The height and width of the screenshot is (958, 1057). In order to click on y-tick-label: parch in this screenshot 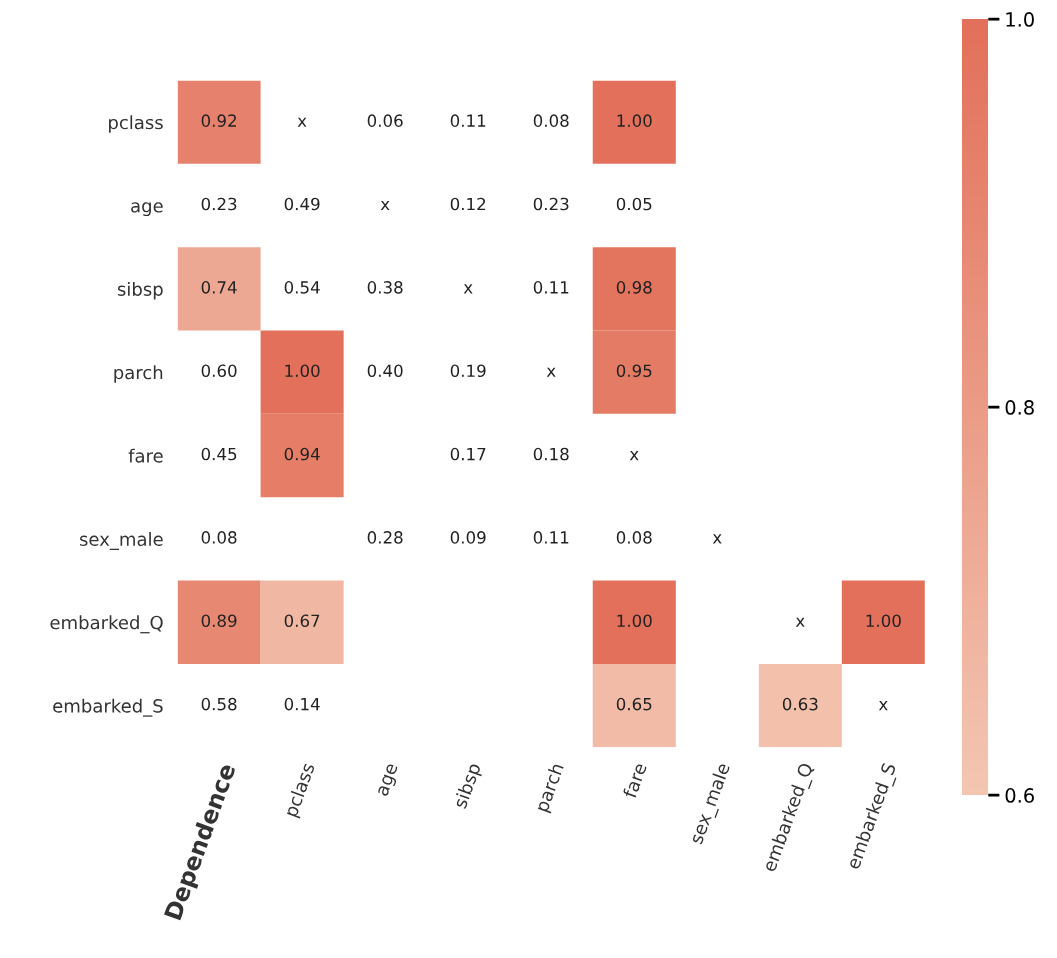, I will do `click(138, 374)`.